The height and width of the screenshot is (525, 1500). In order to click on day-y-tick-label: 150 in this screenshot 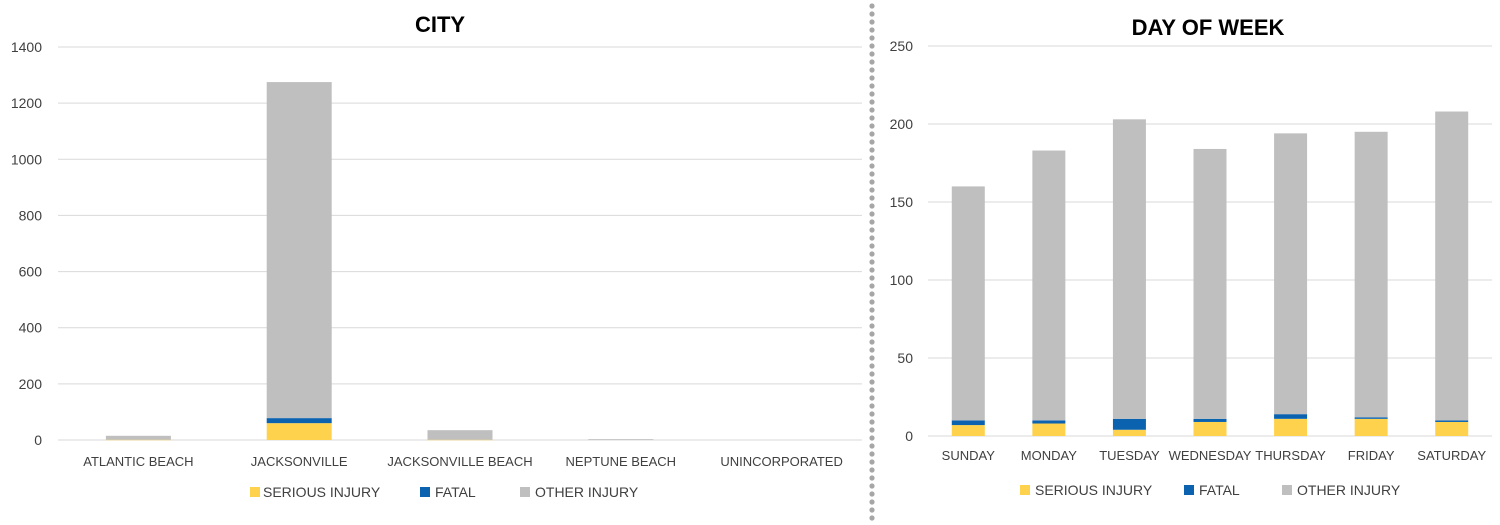, I will do `click(902, 202)`.